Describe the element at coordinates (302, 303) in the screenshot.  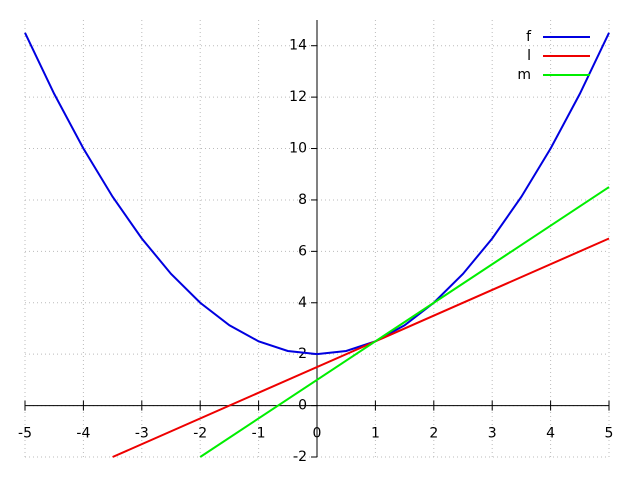
I see `y-tick-label: 4` at that location.